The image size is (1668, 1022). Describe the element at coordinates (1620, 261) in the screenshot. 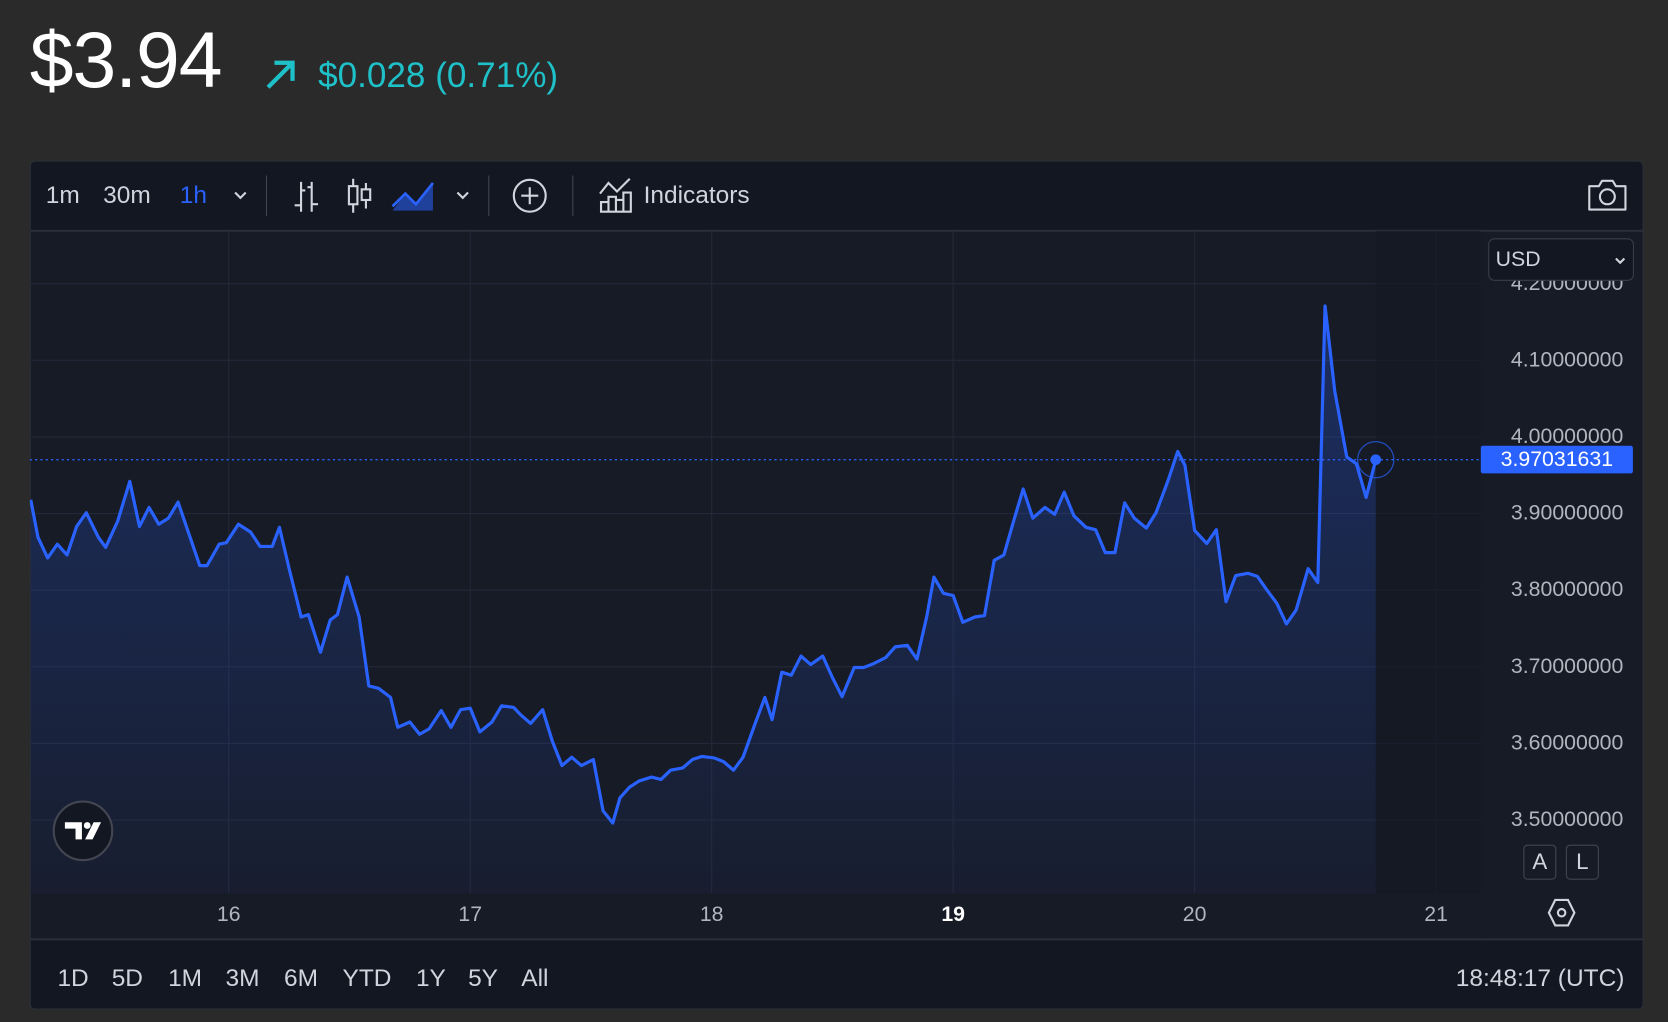

I see `chevron-down-icon` at that location.